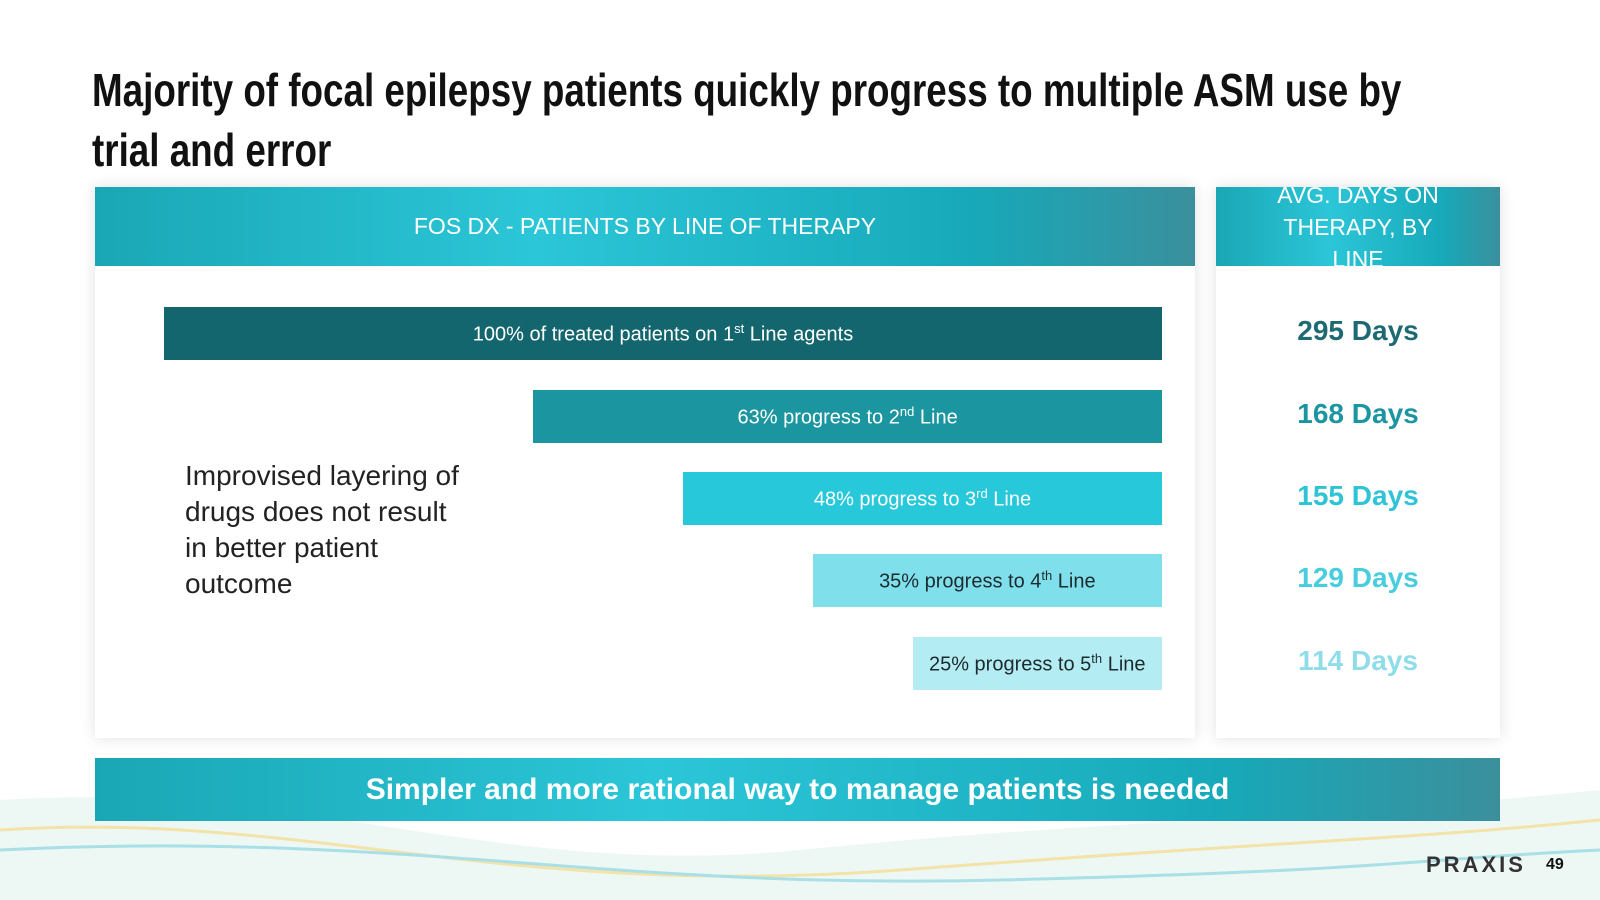 This screenshot has width=1600, height=900. What do you see at coordinates (1358, 330) in the screenshot?
I see `days-on-therapy: 295 Days` at bounding box center [1358, 330].